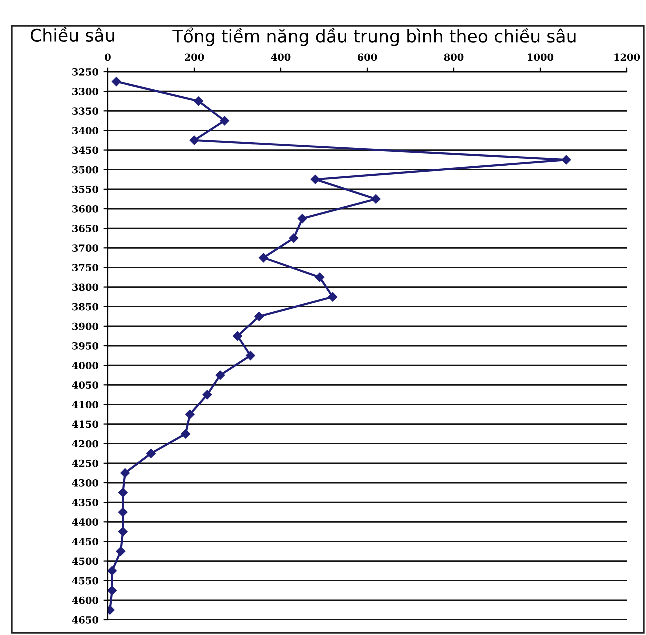 This screenshot has width=646, height=635. Describe the element at coordinates (85, 209) in the screenshot. I see `y-tick-label: 3600` at that location.